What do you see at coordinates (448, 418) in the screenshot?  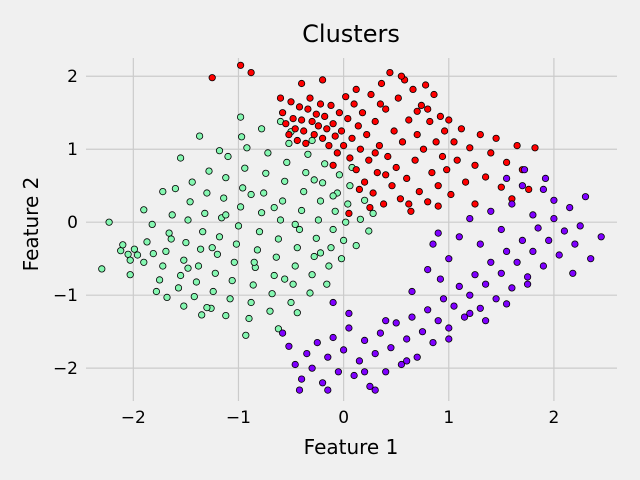 I see `x-tick-label: 1` at bounding box center [448, 418].